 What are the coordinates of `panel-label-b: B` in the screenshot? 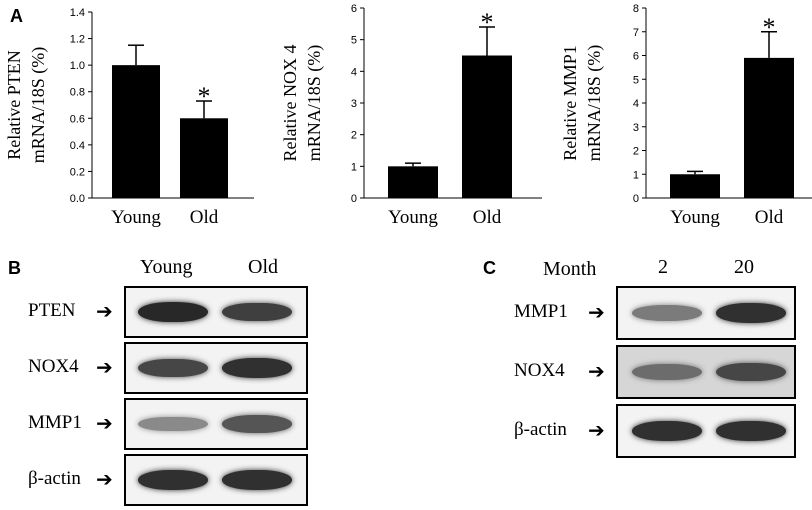 It's located at (14, 268).